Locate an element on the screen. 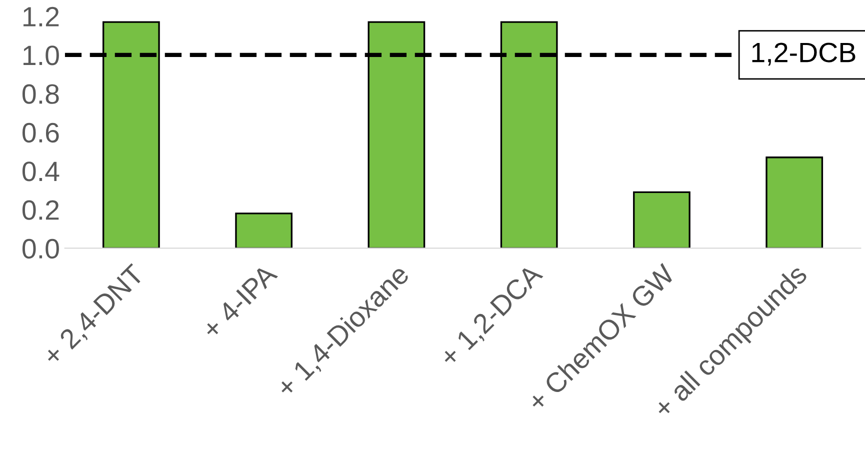 This screenshot has height=464, width=865. y-tick-label: 0.6 is located at coordinates (40, 132).